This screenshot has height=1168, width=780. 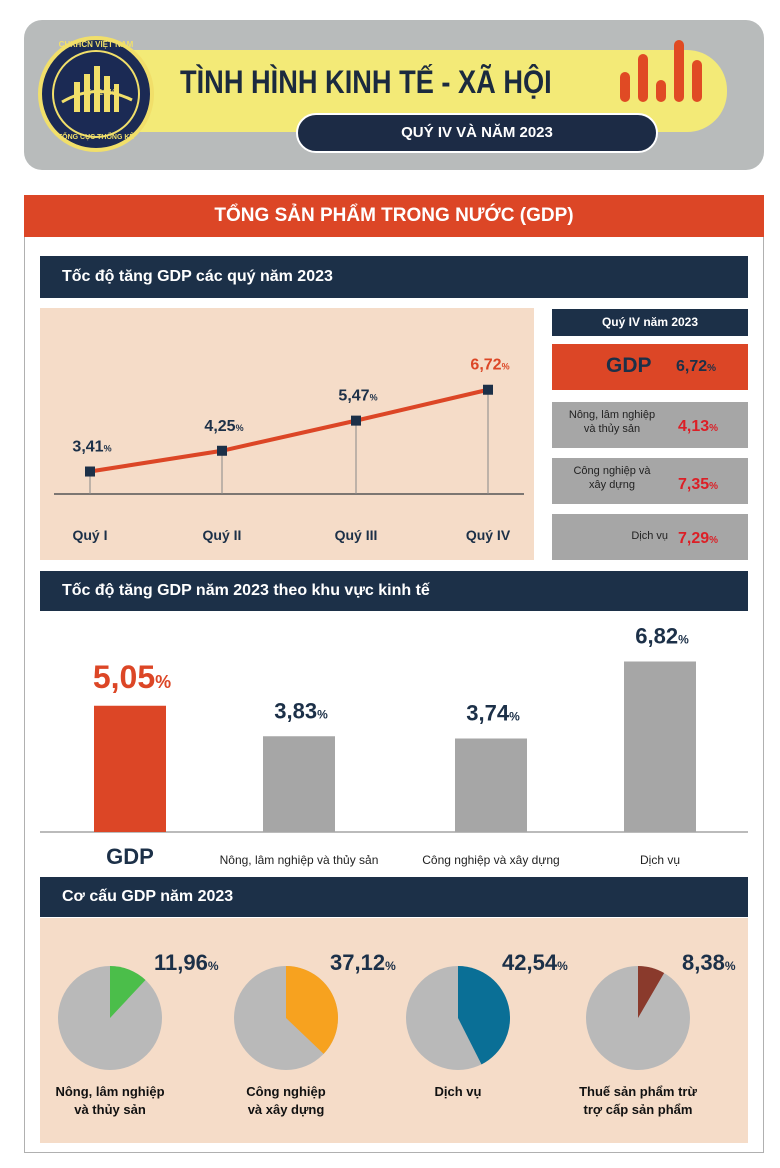 What do you see at coordinates (363, 962) in the screenshot?
I see `pie-value-label-2: 37,12%` at bounding box center [363, 962].